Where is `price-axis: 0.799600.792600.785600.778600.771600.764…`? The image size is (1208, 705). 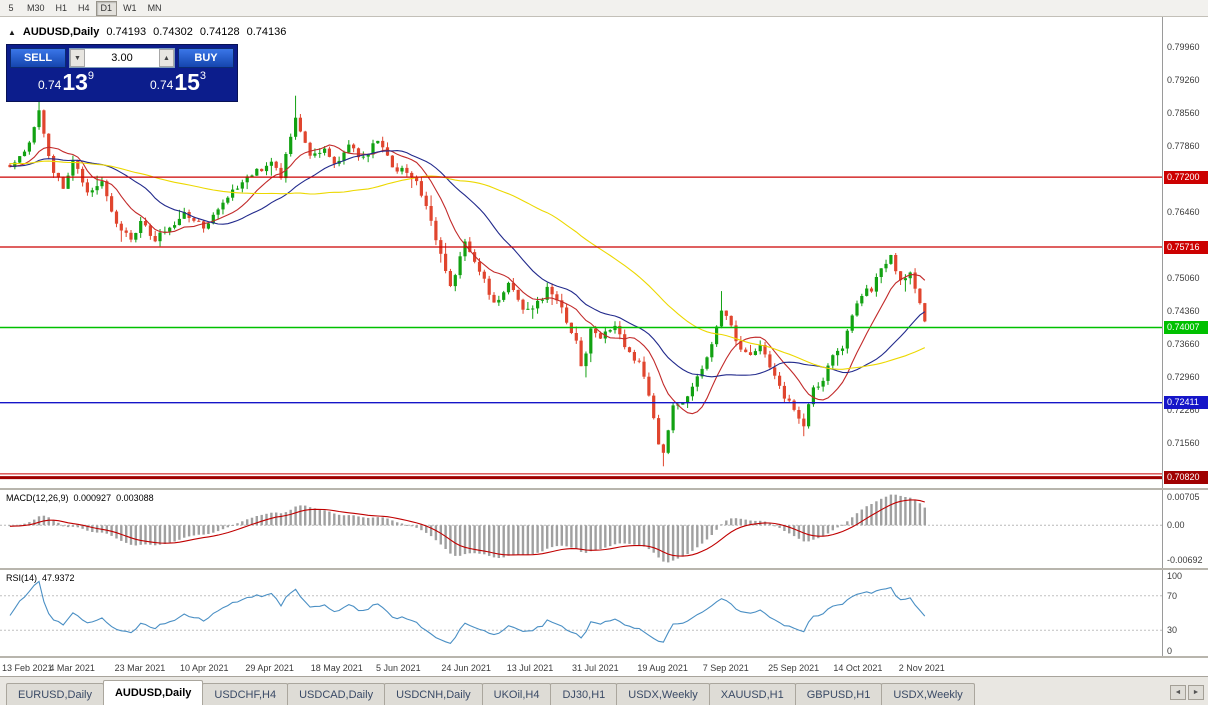
price-axis: 0.799600.792600.785600.778600.771600.764… is located at coordinates (1185, 252).